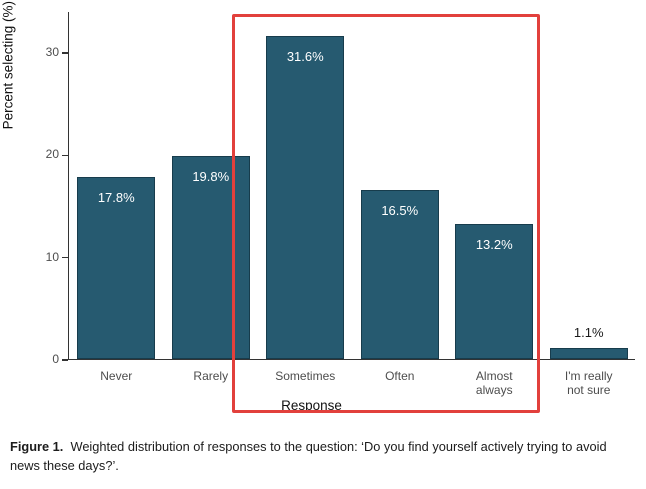  I want to click on y-tick-label: 20, so click(52, 154).